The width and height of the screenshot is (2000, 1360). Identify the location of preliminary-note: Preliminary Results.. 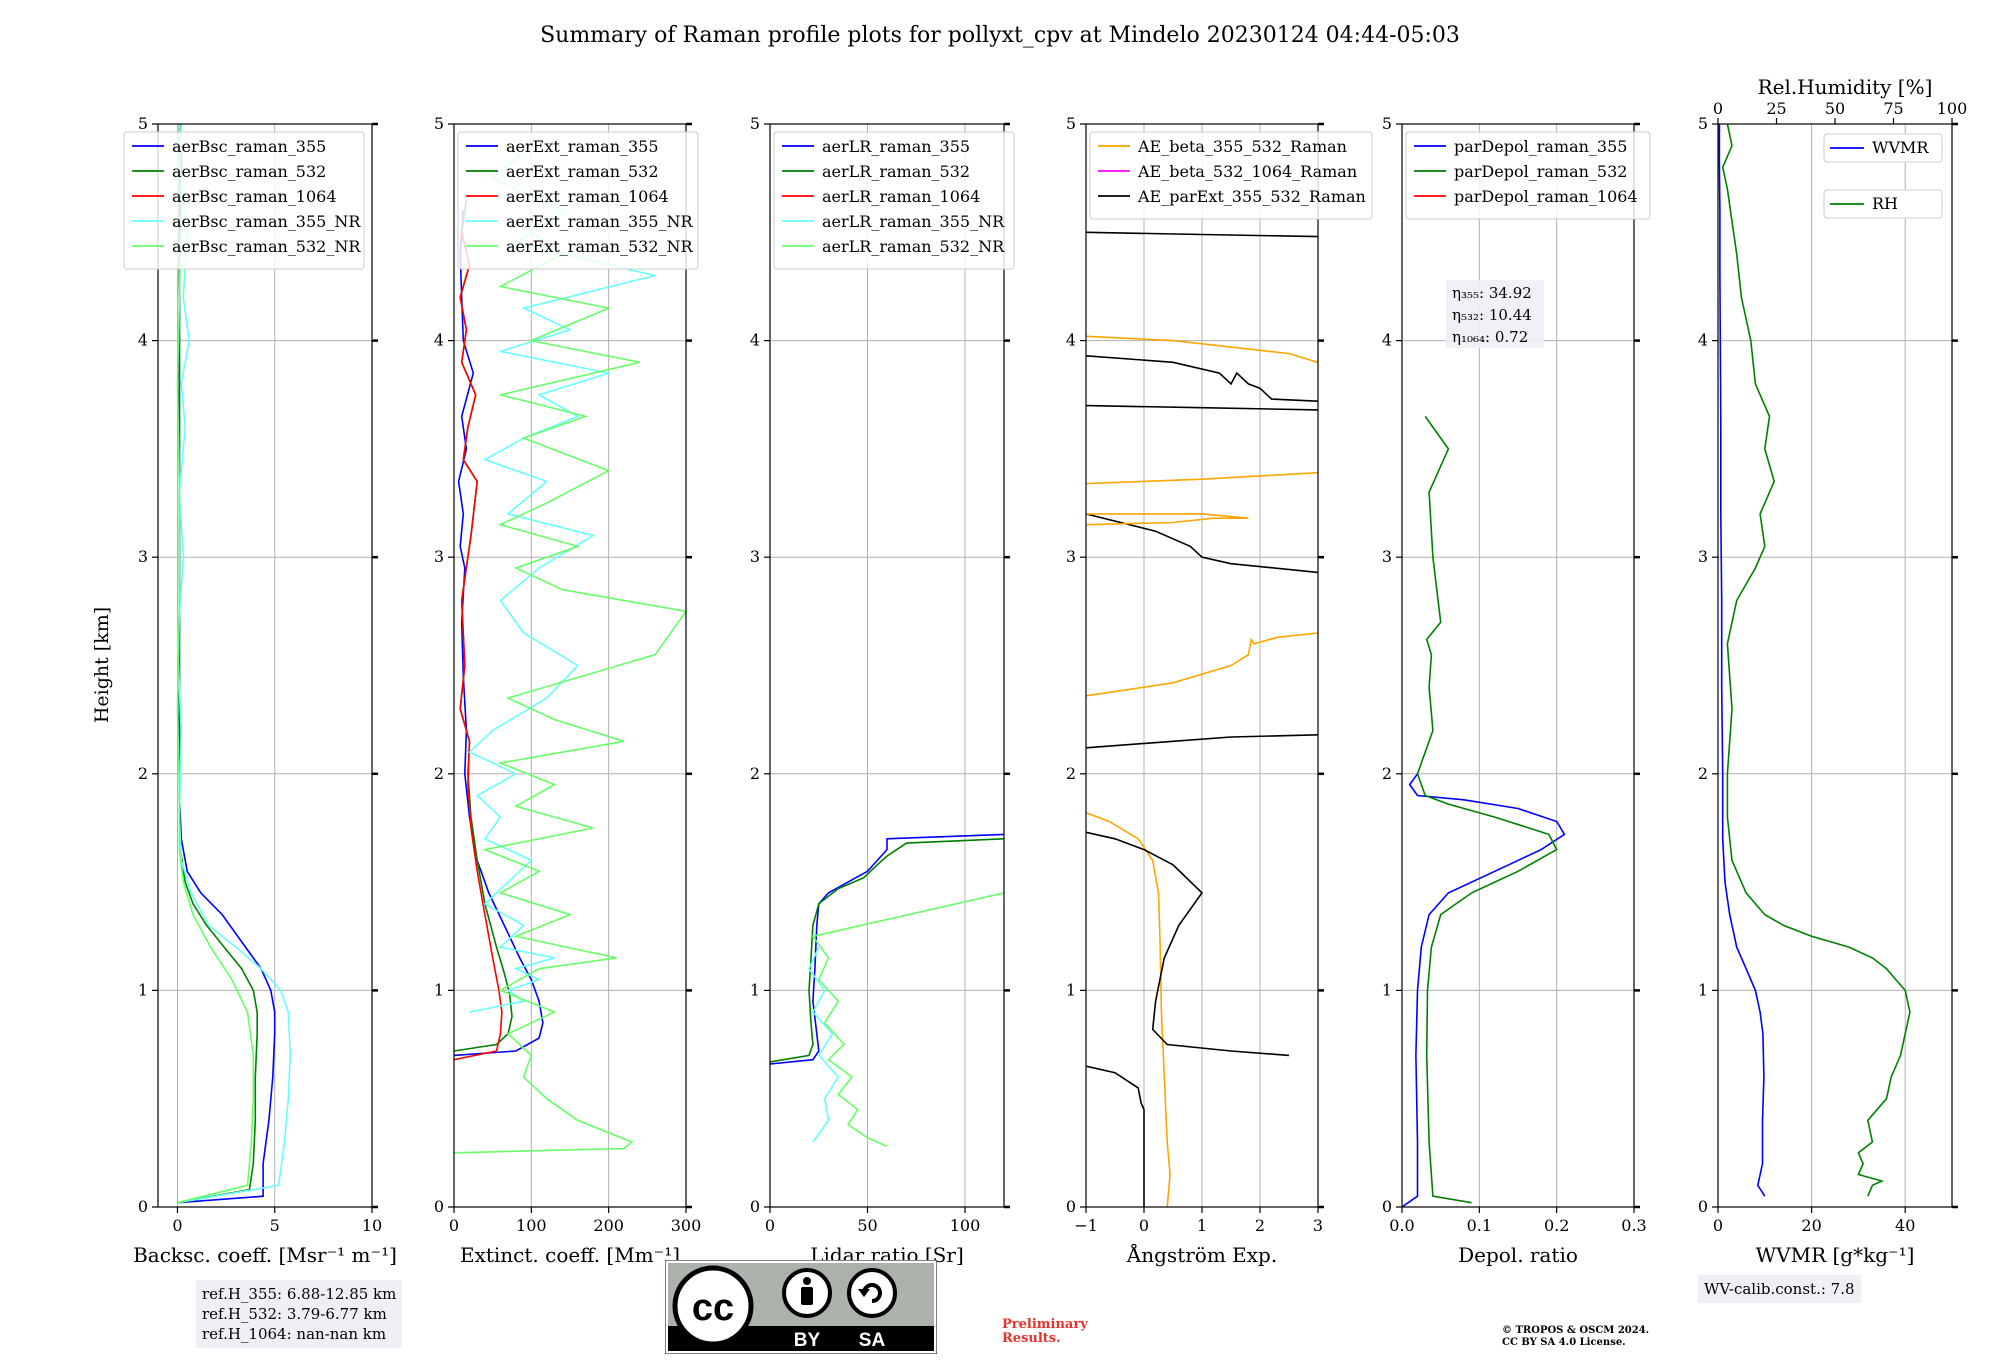
(1045, 1332).